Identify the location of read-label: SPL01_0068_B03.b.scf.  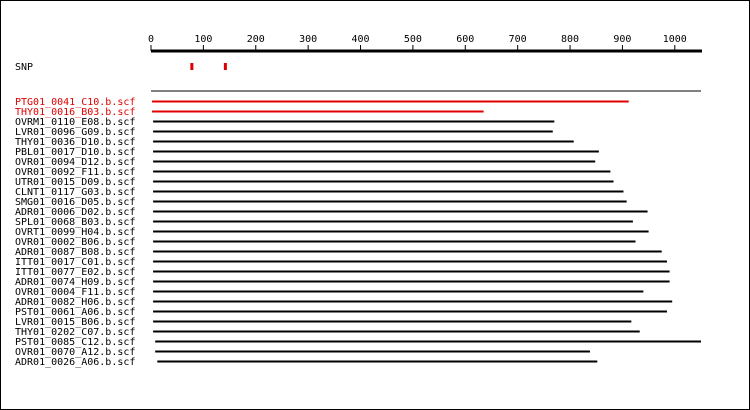
(75, 222).